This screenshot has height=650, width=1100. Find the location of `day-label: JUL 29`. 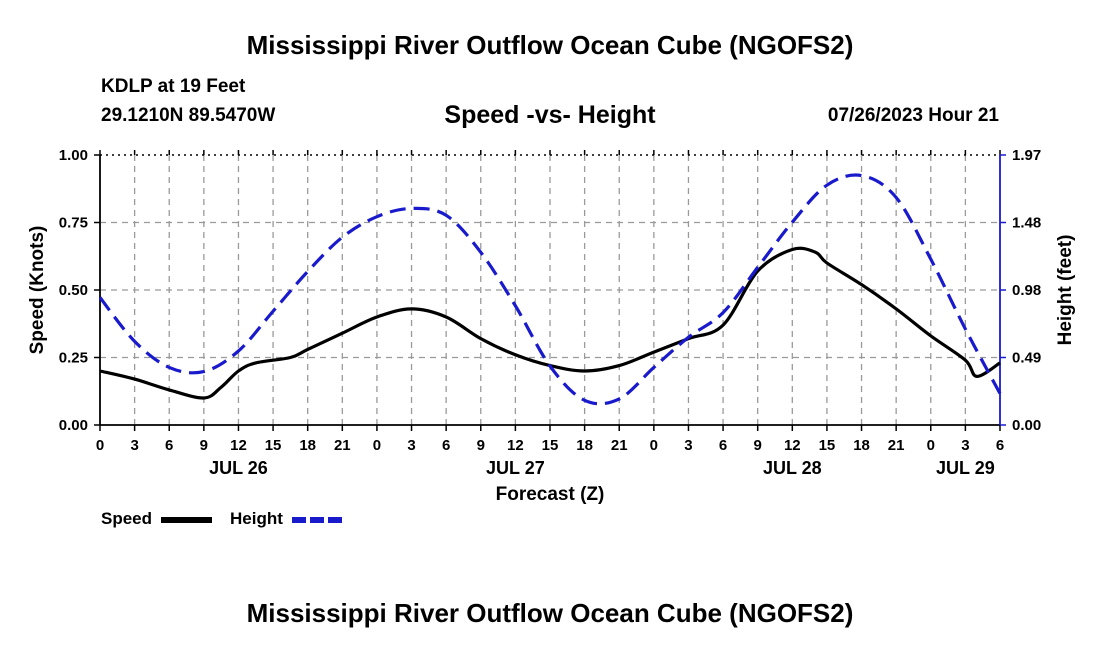

day-label: JUL 29 is located at coordinates (965, 468).